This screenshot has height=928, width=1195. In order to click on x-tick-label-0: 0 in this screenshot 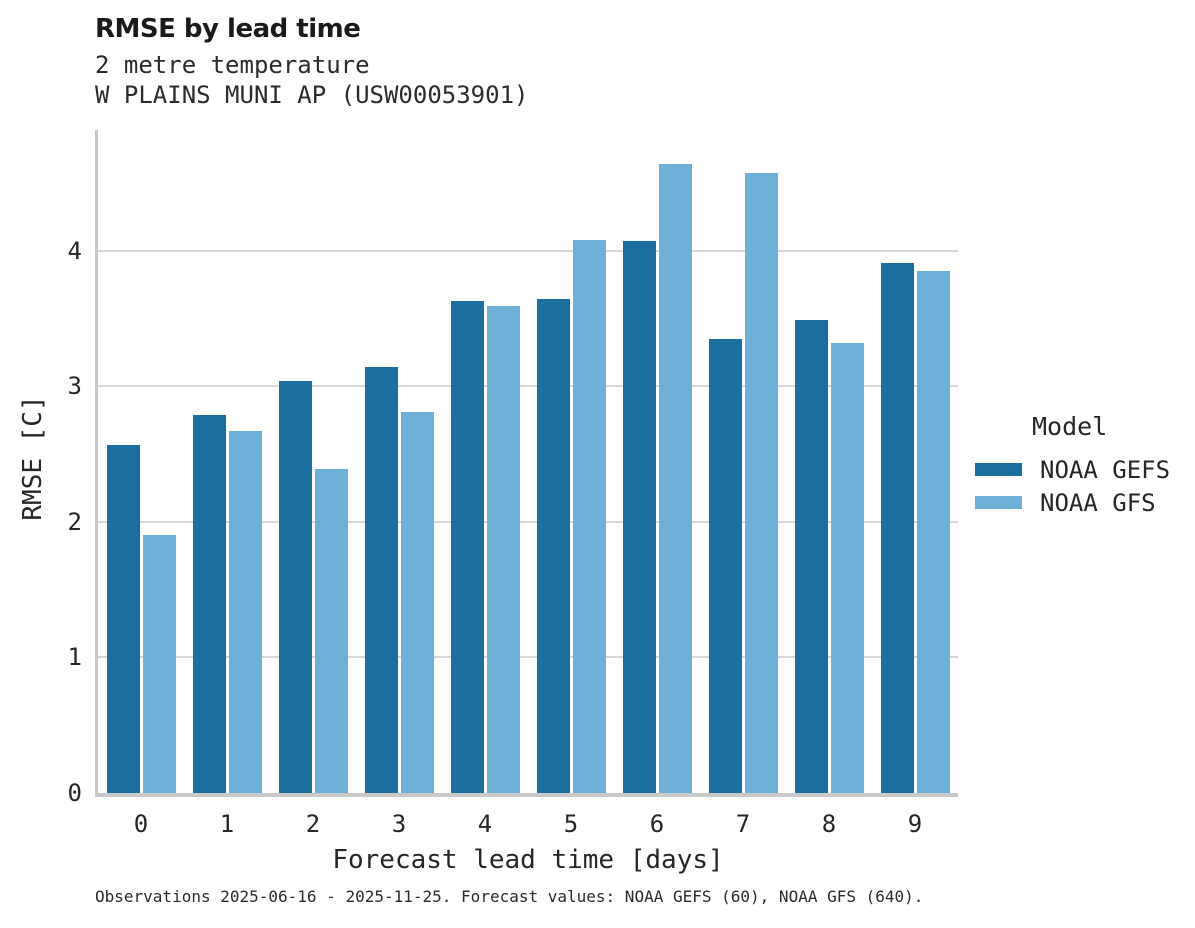, I will do `click(141, 824)`.